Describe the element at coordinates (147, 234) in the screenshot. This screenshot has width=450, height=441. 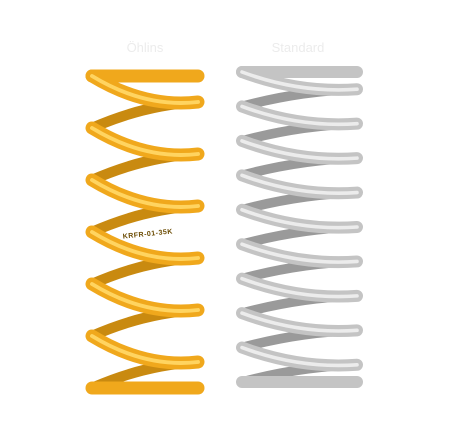
I see `spring-marking: KRFR-01-35K` at that location.